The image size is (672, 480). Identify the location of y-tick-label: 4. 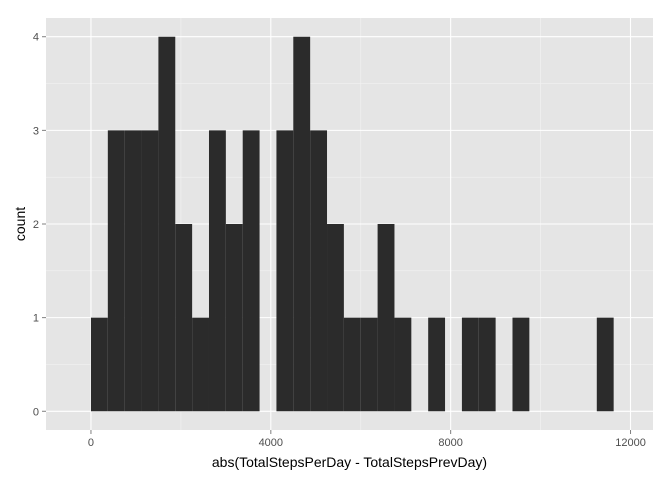
(36, 38).